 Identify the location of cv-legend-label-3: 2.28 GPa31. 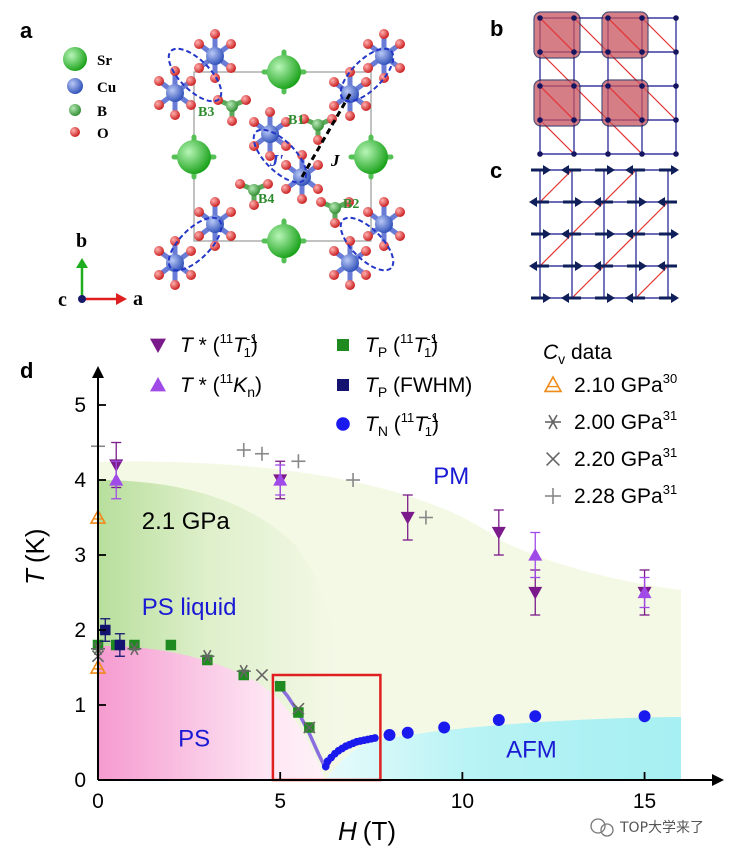
(625, 495).